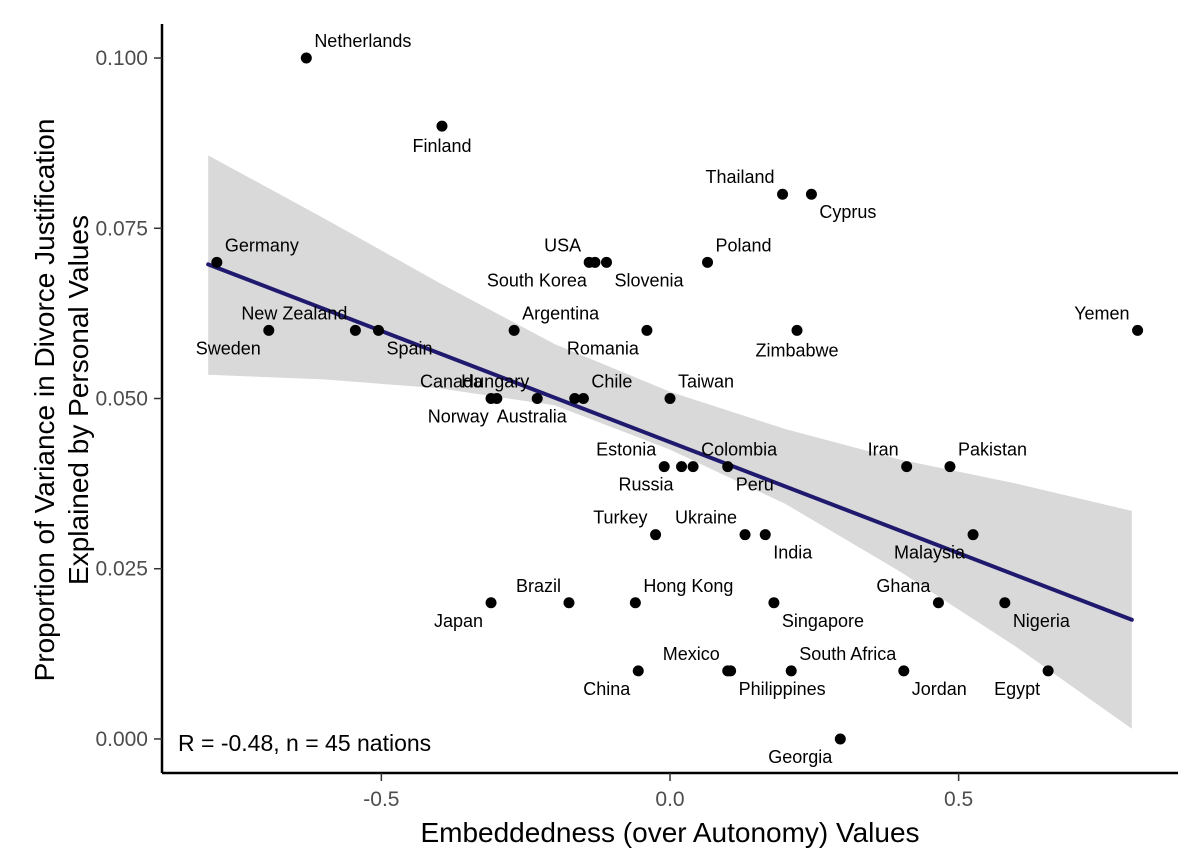 The width and height of the screenshot is (1200, 864). I want to click on x-tick-label: 0.0, so click(669, 799).